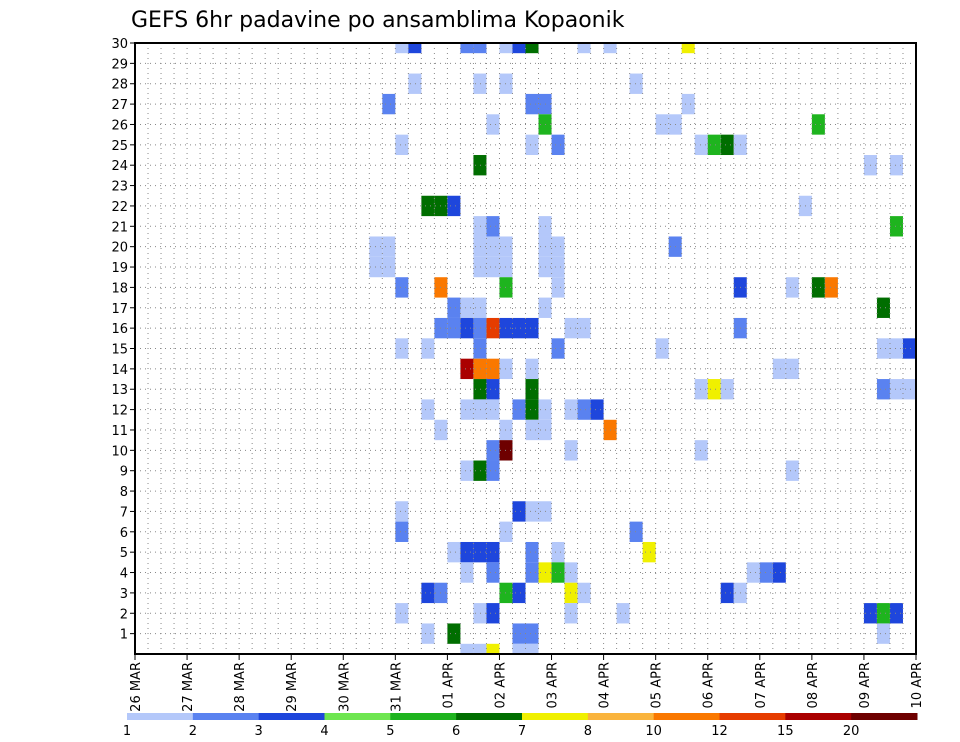 The image size is (960, 742). Describe the element at coordinates (124, 635) in the screenshot. I see `y-tick-label: 1` at that location.